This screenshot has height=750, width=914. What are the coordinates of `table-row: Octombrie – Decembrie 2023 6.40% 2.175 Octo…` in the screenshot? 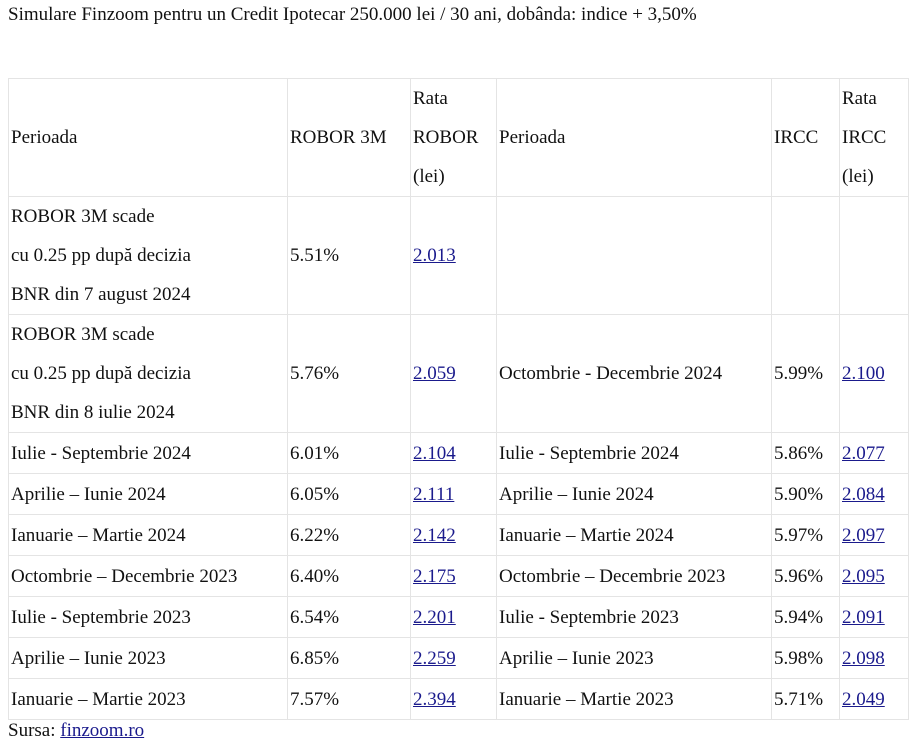 It's located at (458, 576).